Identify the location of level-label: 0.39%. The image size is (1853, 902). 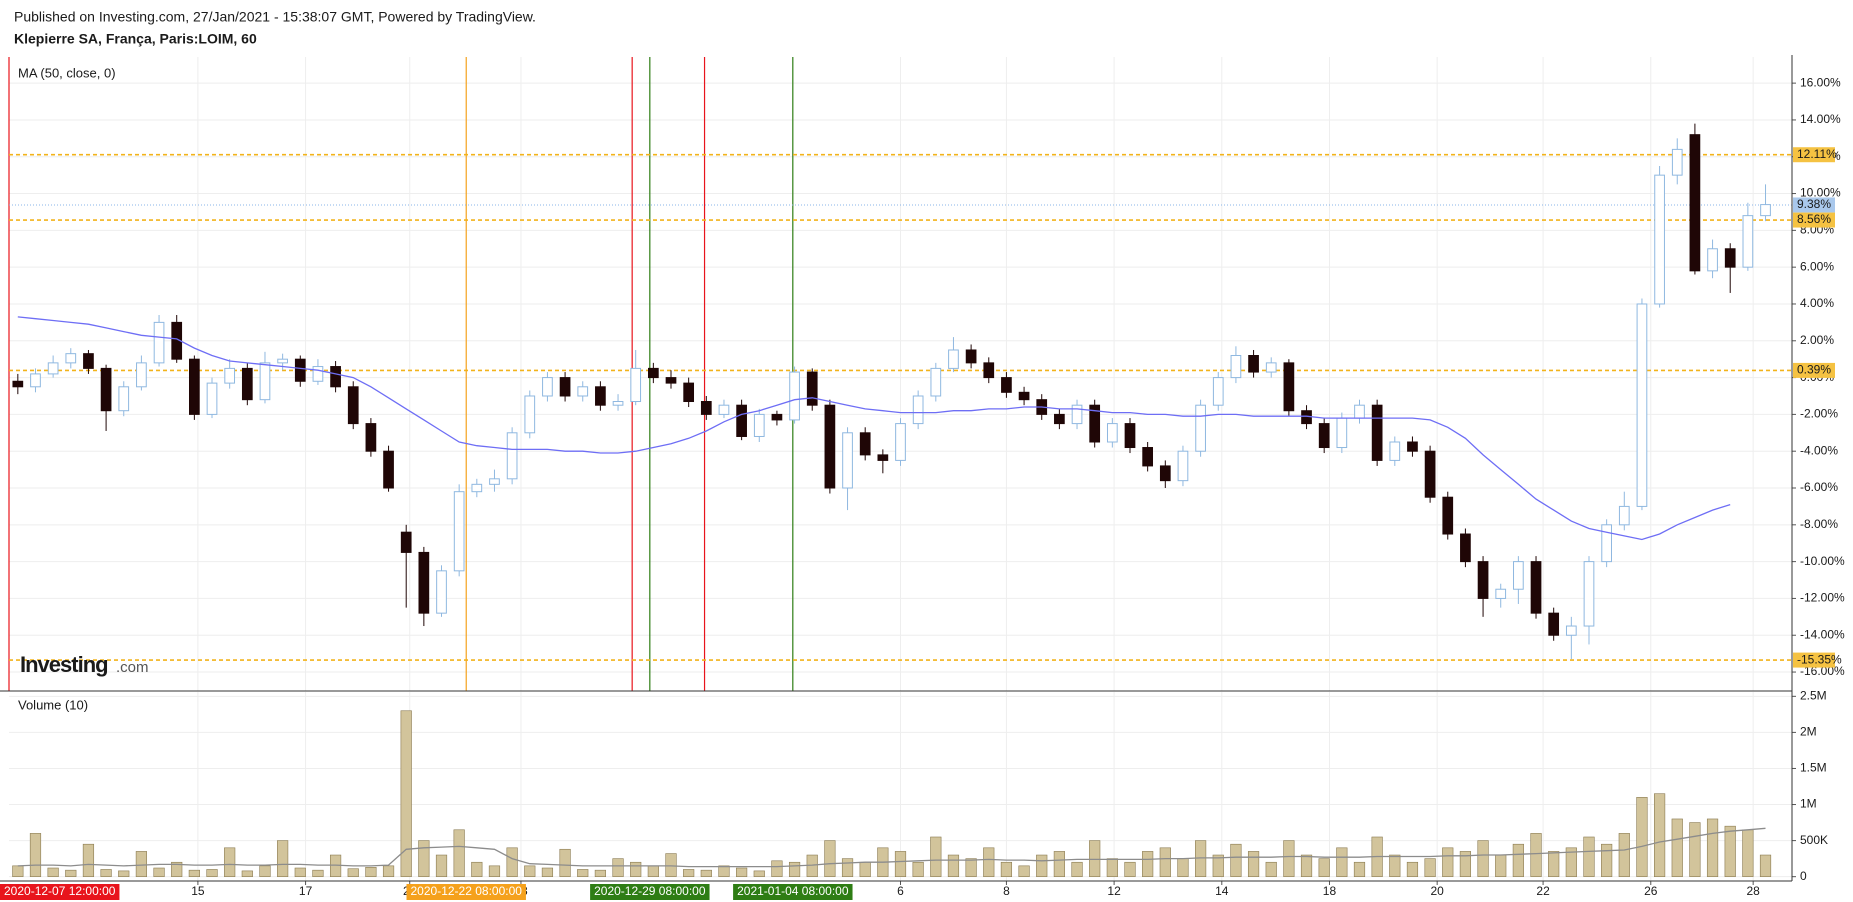
(1814, 370).